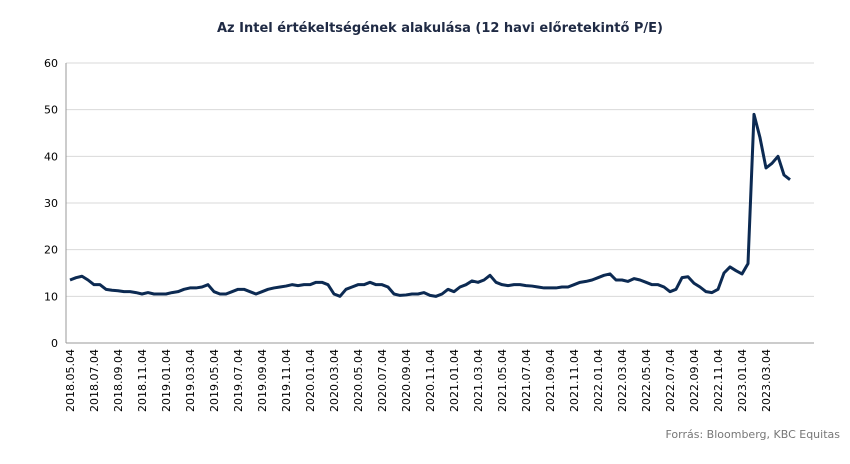  I want to click on x-tick-label: 2023.01.04, so click(742, 380).